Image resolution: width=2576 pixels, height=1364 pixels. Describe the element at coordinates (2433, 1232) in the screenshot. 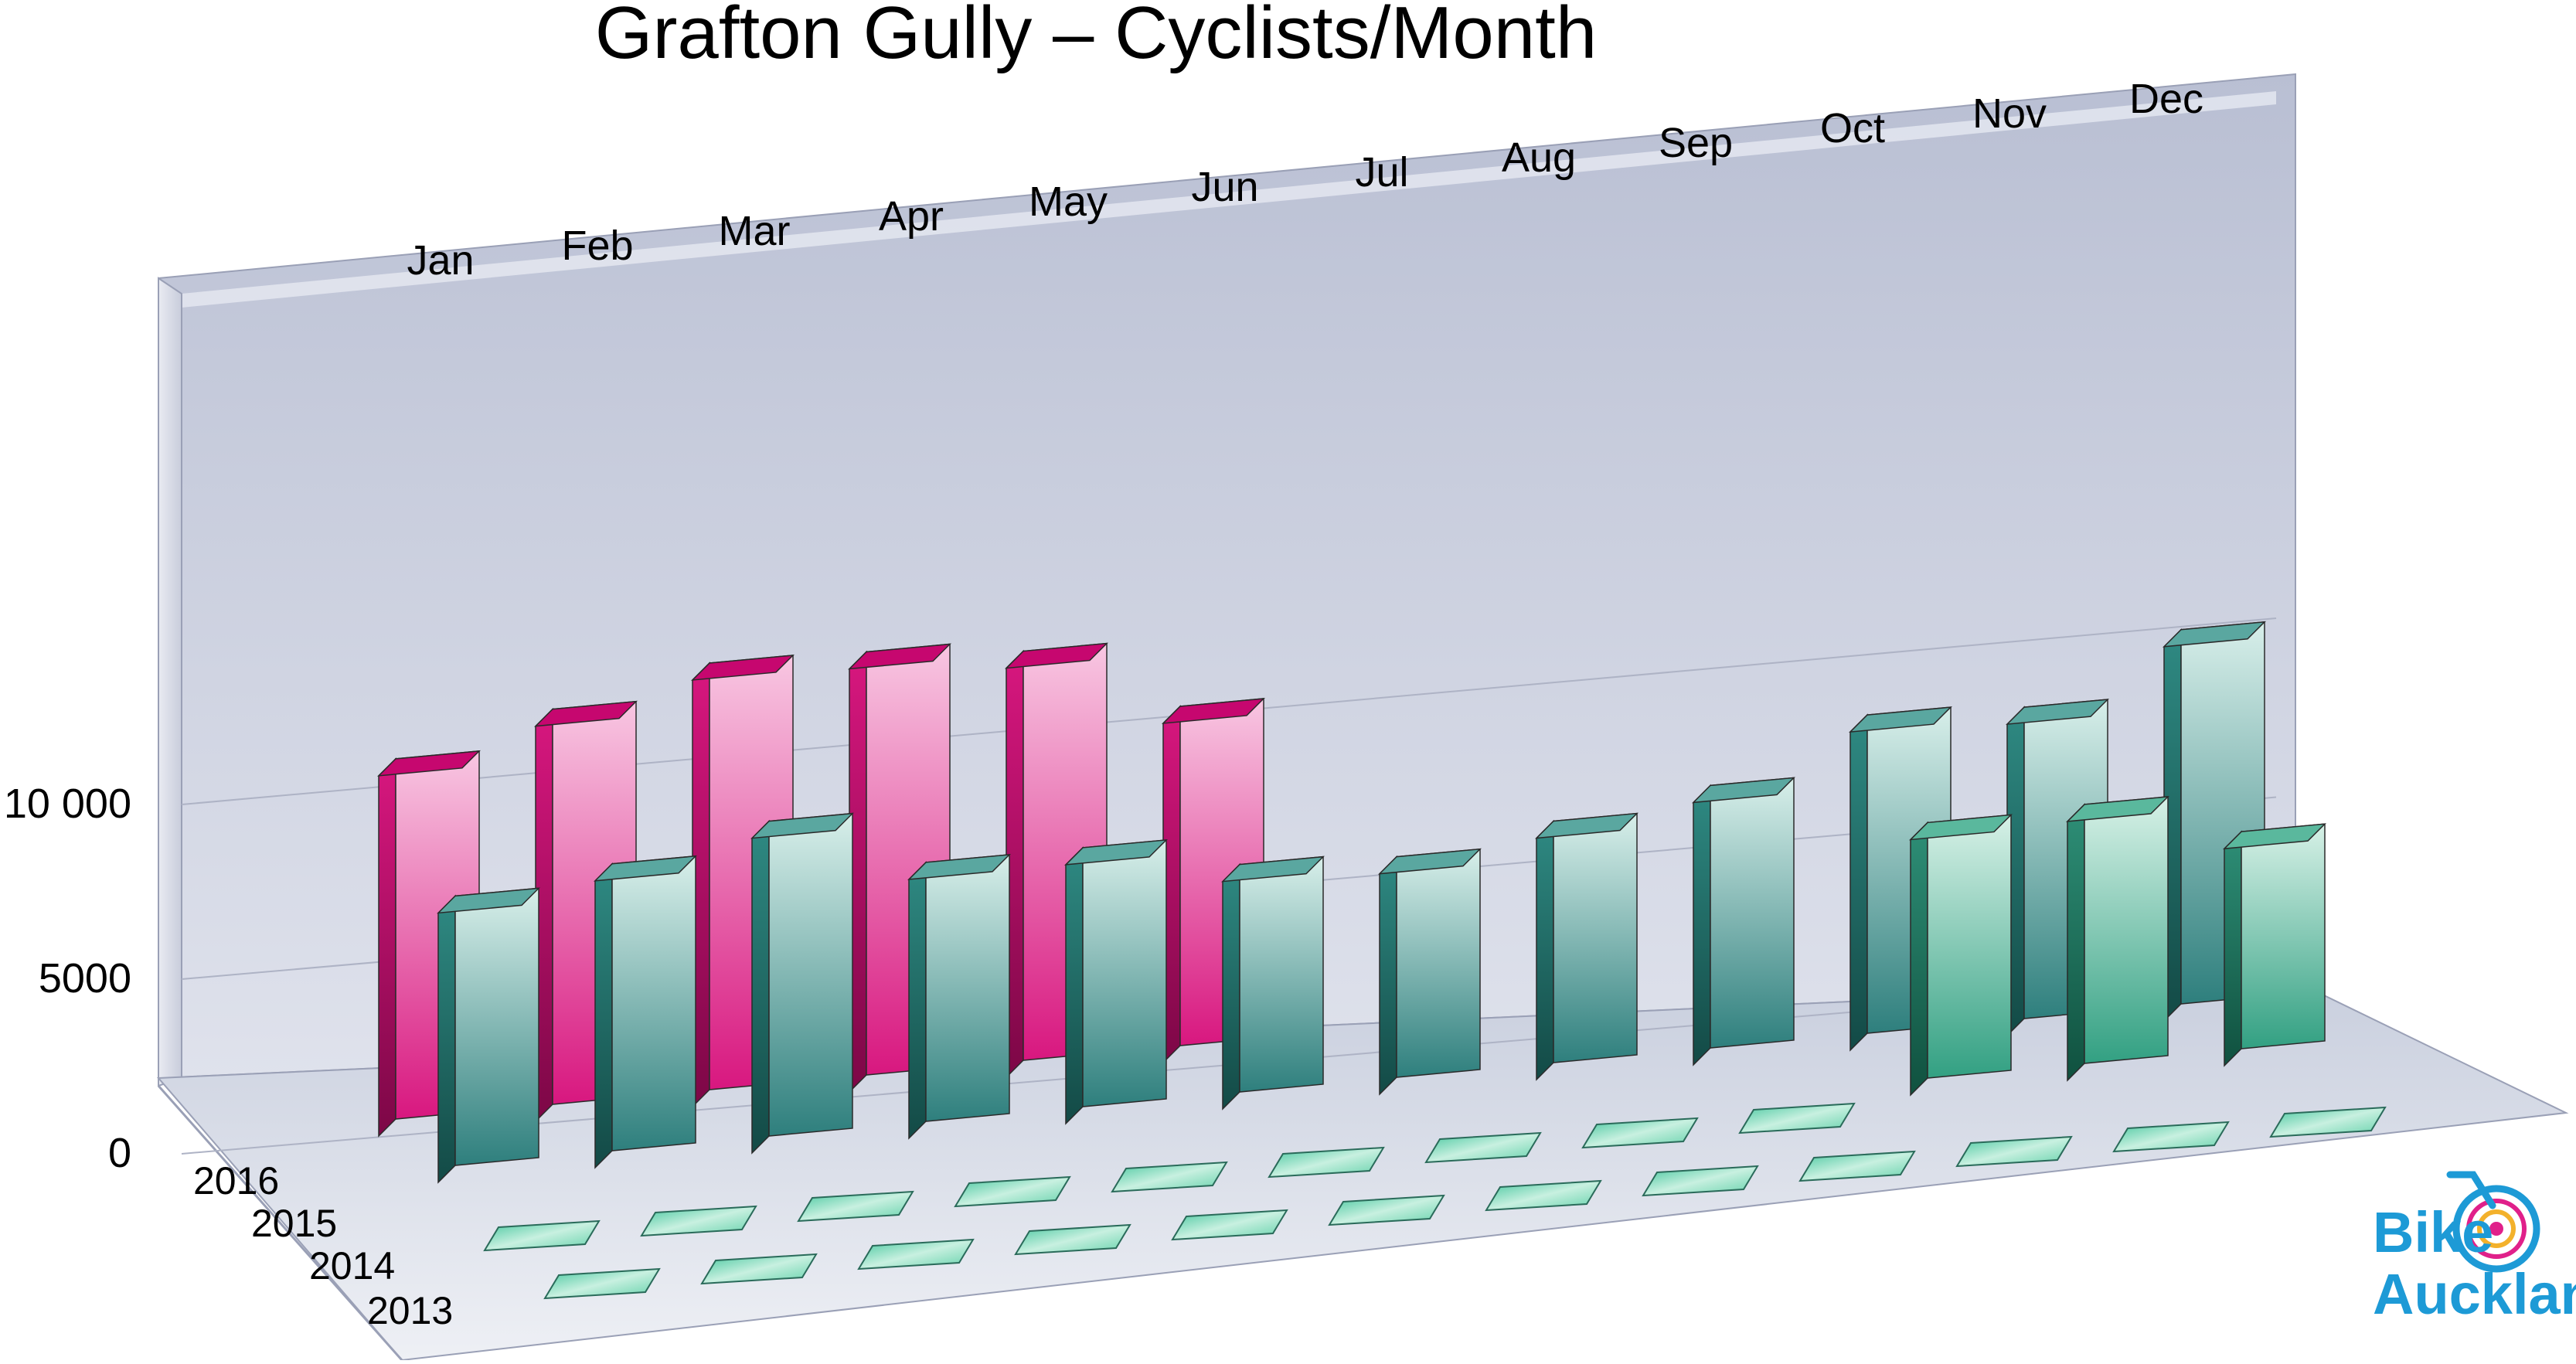

I see `logo-line-1: Bike` at that location.